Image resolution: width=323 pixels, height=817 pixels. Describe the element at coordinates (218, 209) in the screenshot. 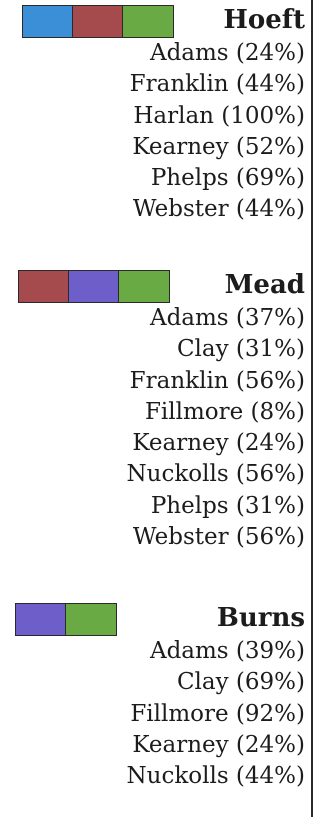

I see `county-entry: Webster (44%)` at that location.